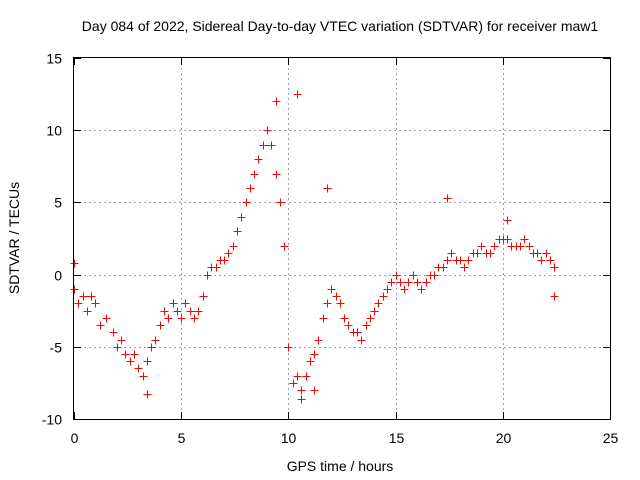 This screenshot has width=640, height=480. What do you see at coordinates (611, 438) in the screenshot?
I see `x-tick-label: 25` at bounding box center [611, 438].